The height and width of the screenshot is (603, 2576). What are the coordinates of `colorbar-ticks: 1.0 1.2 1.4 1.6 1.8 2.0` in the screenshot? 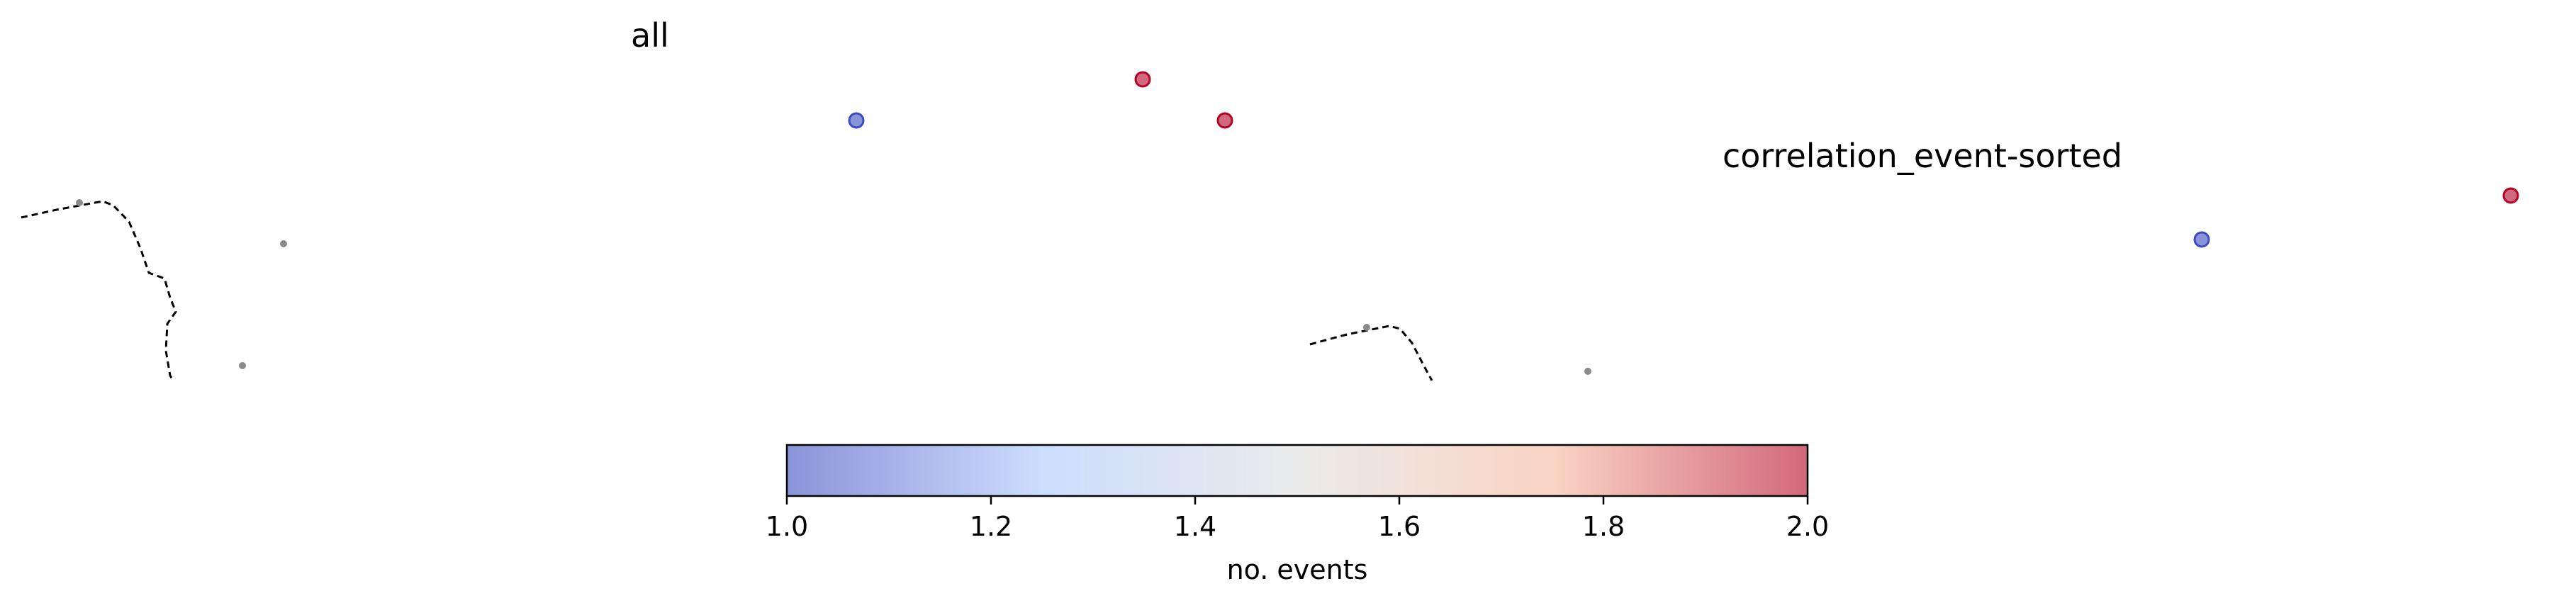 It's located at (1297, 519).